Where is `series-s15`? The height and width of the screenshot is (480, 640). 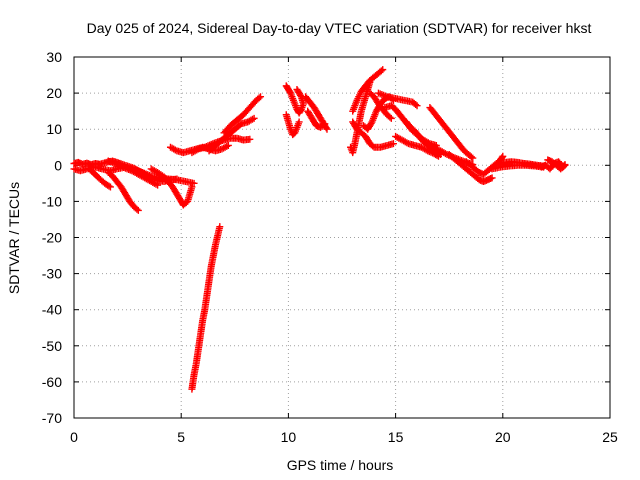 series-s15 is located at coordinates (316, 119).